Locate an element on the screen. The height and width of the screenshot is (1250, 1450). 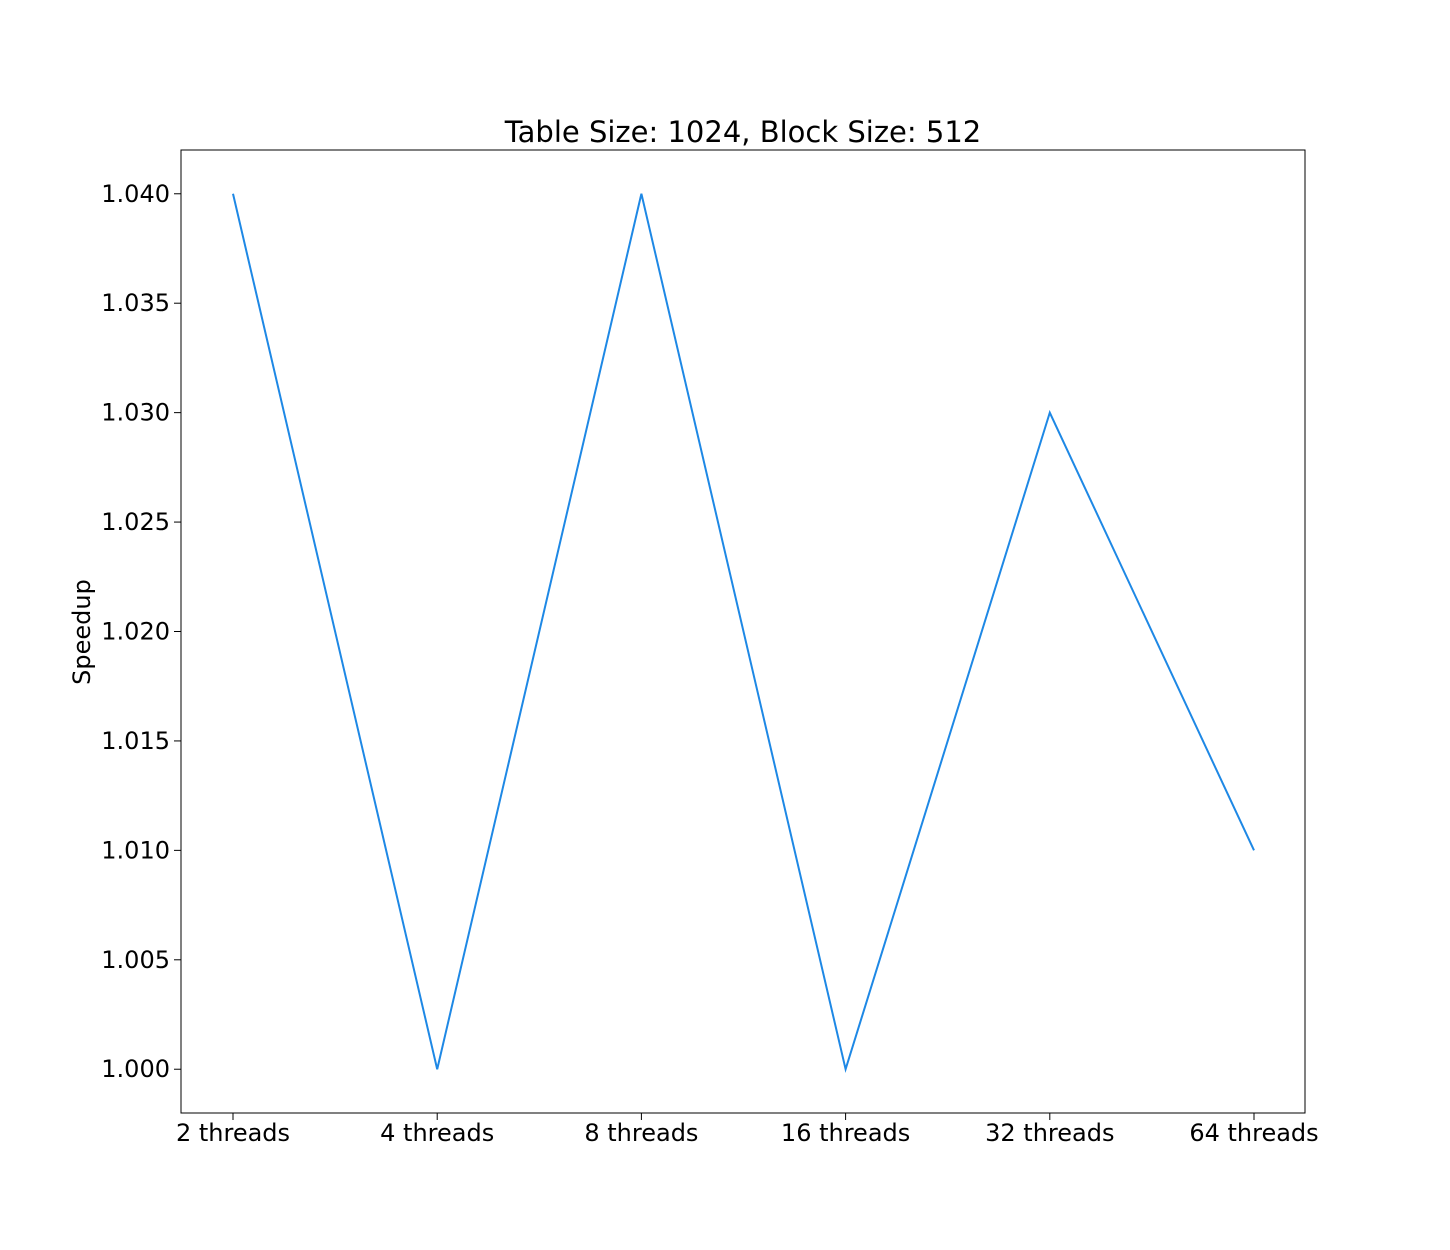
y-tick-label: 1.000 is located at coordinates (135, 1069).